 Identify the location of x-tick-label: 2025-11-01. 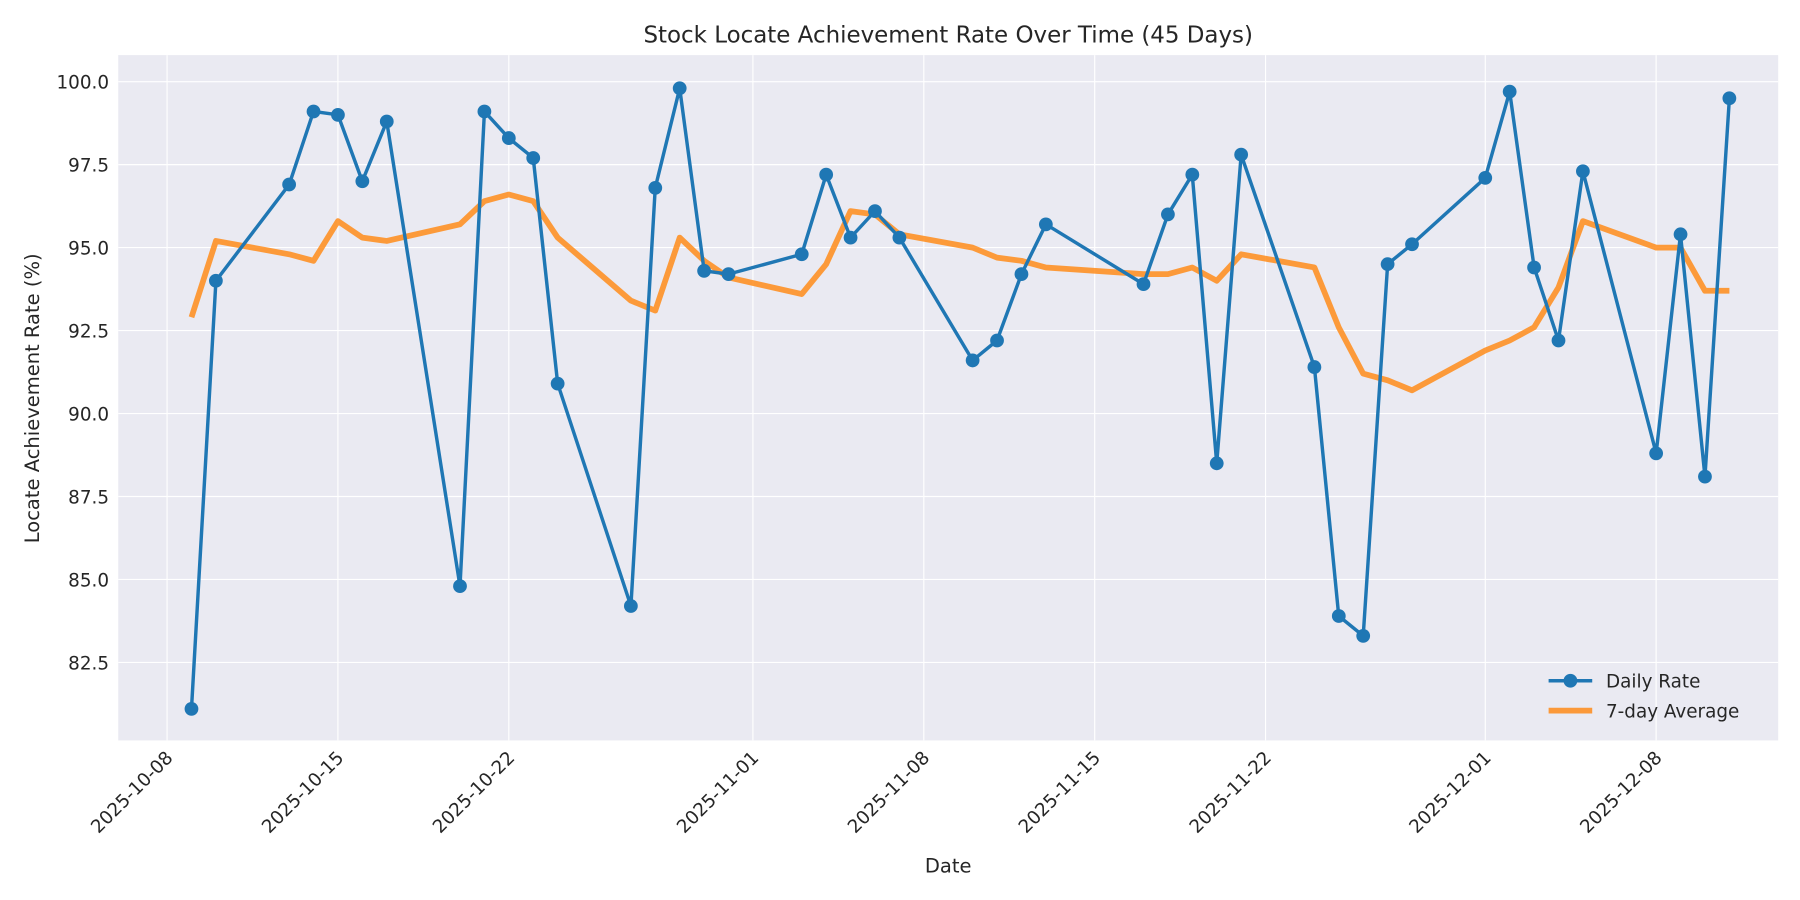
(718, 792).